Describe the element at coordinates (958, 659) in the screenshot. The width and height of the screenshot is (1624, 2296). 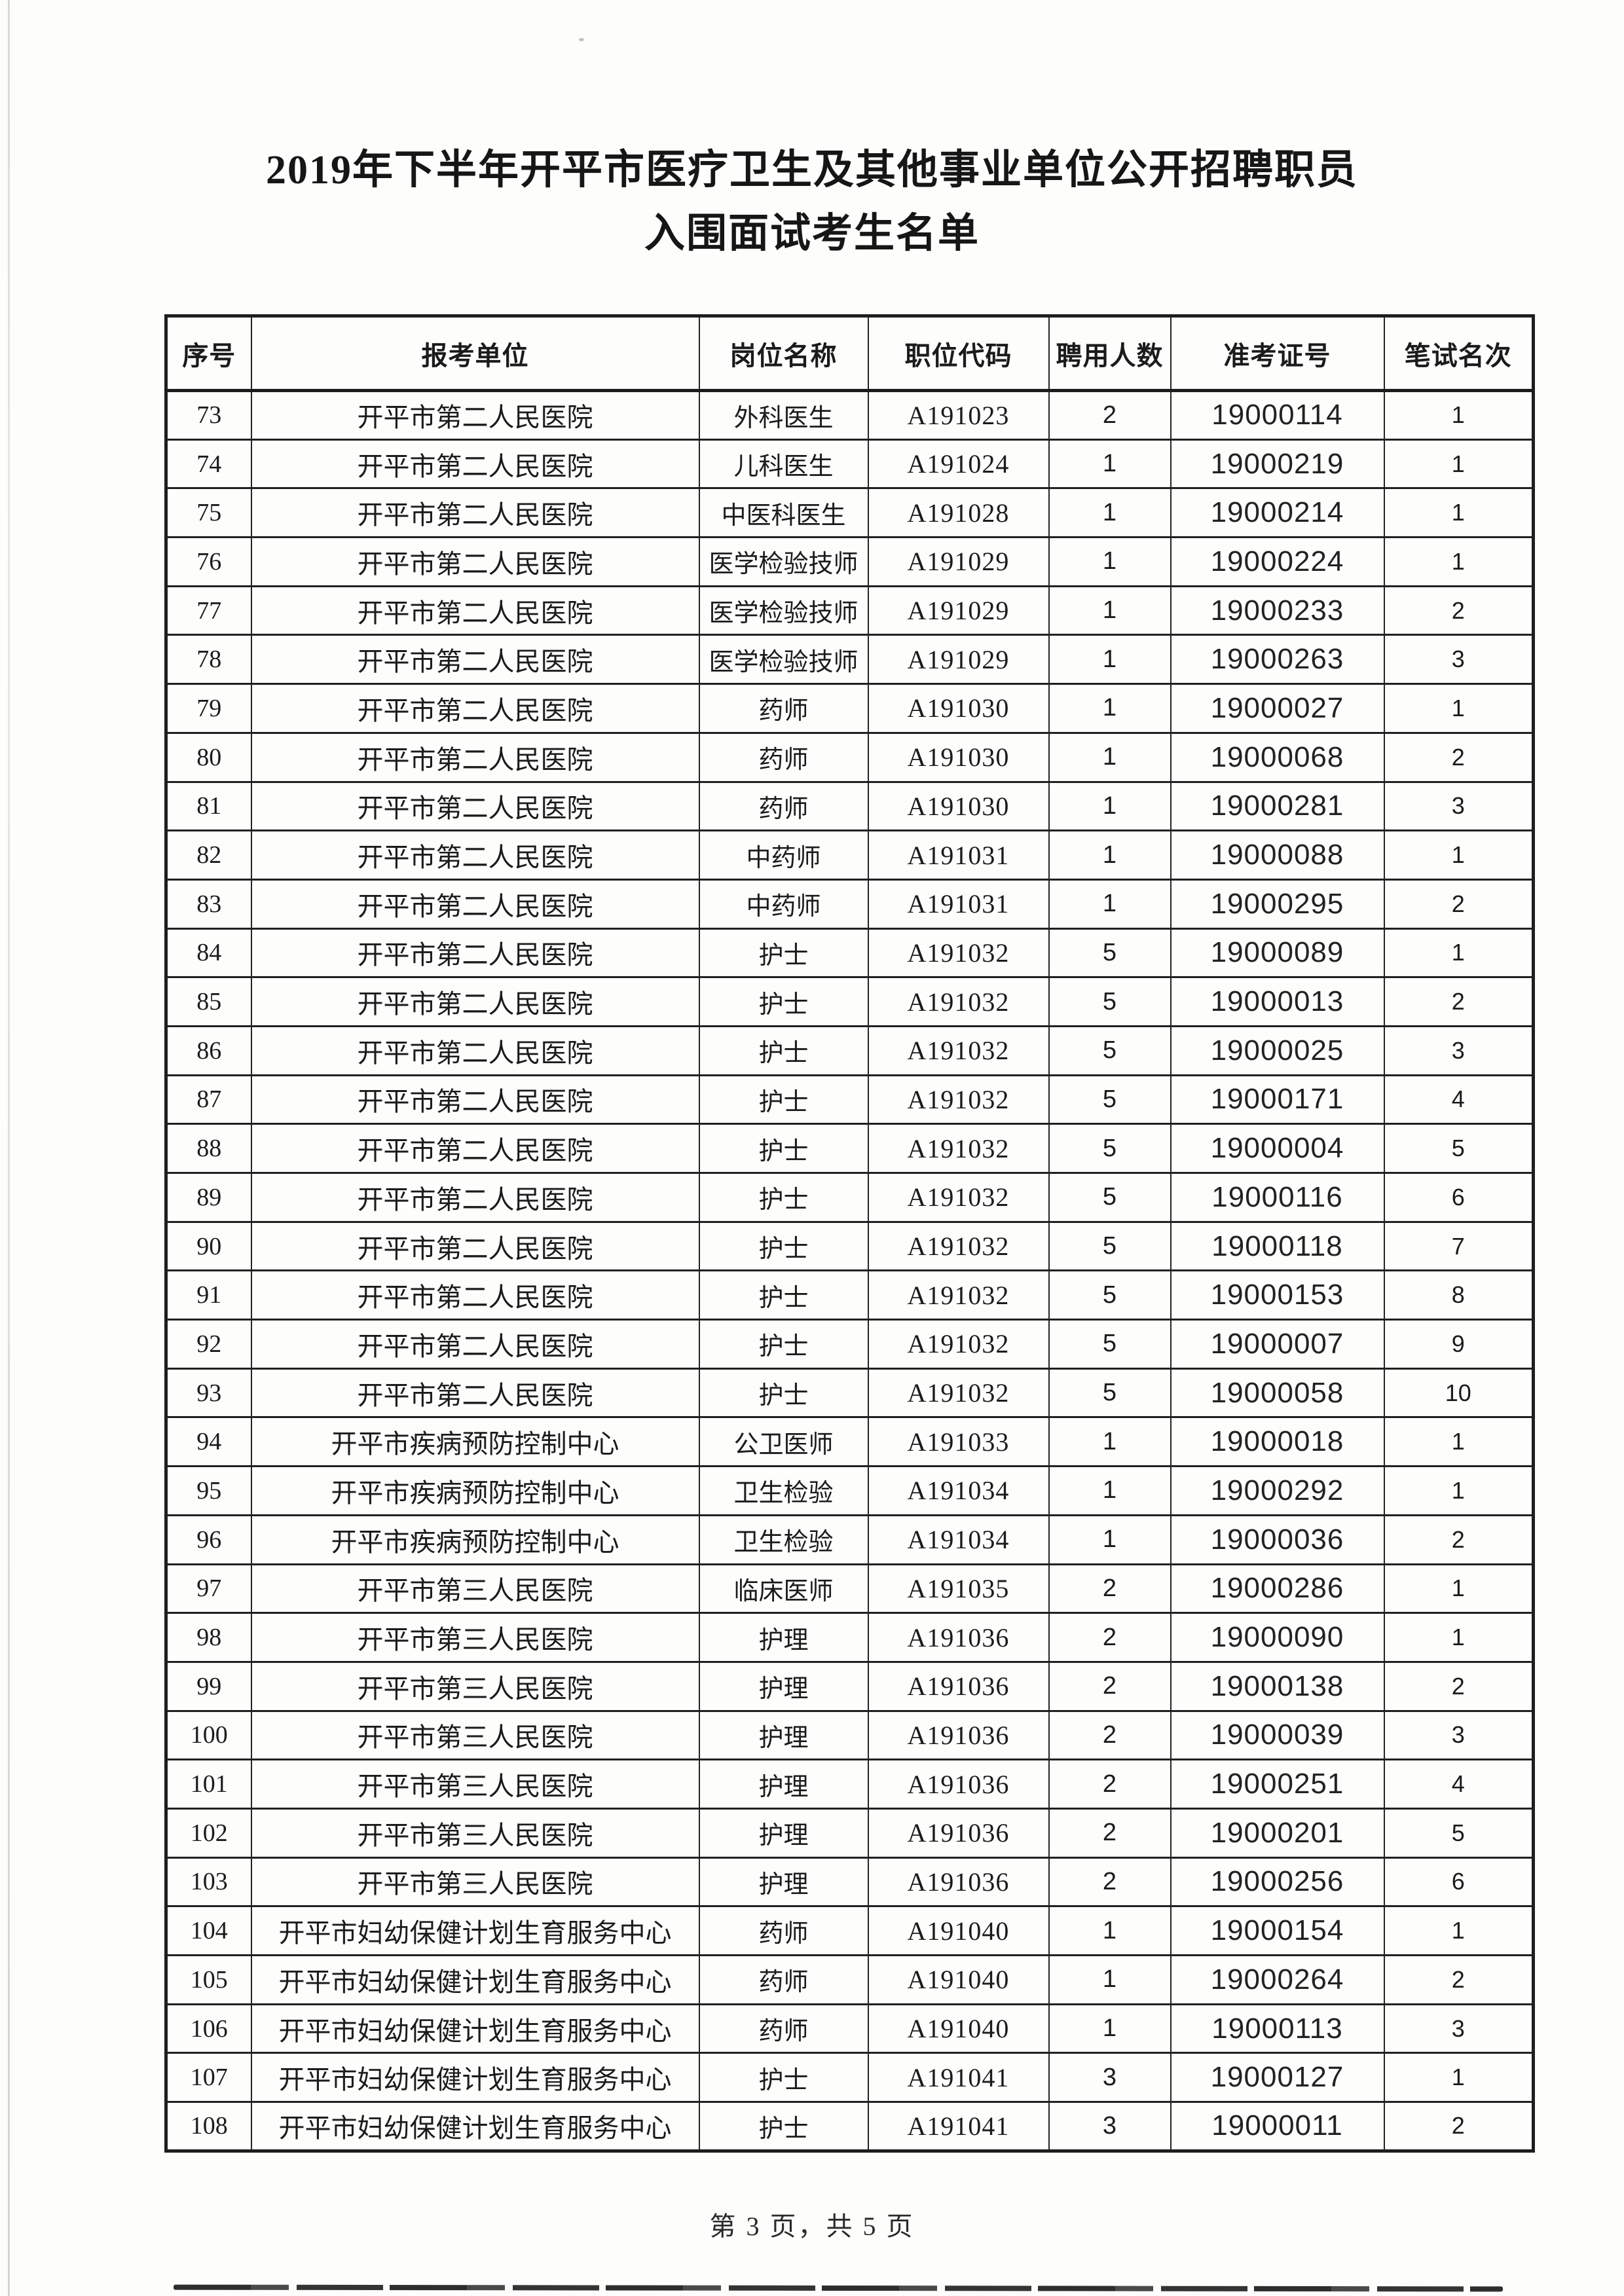
I see `cell-code: A191029` at that location.